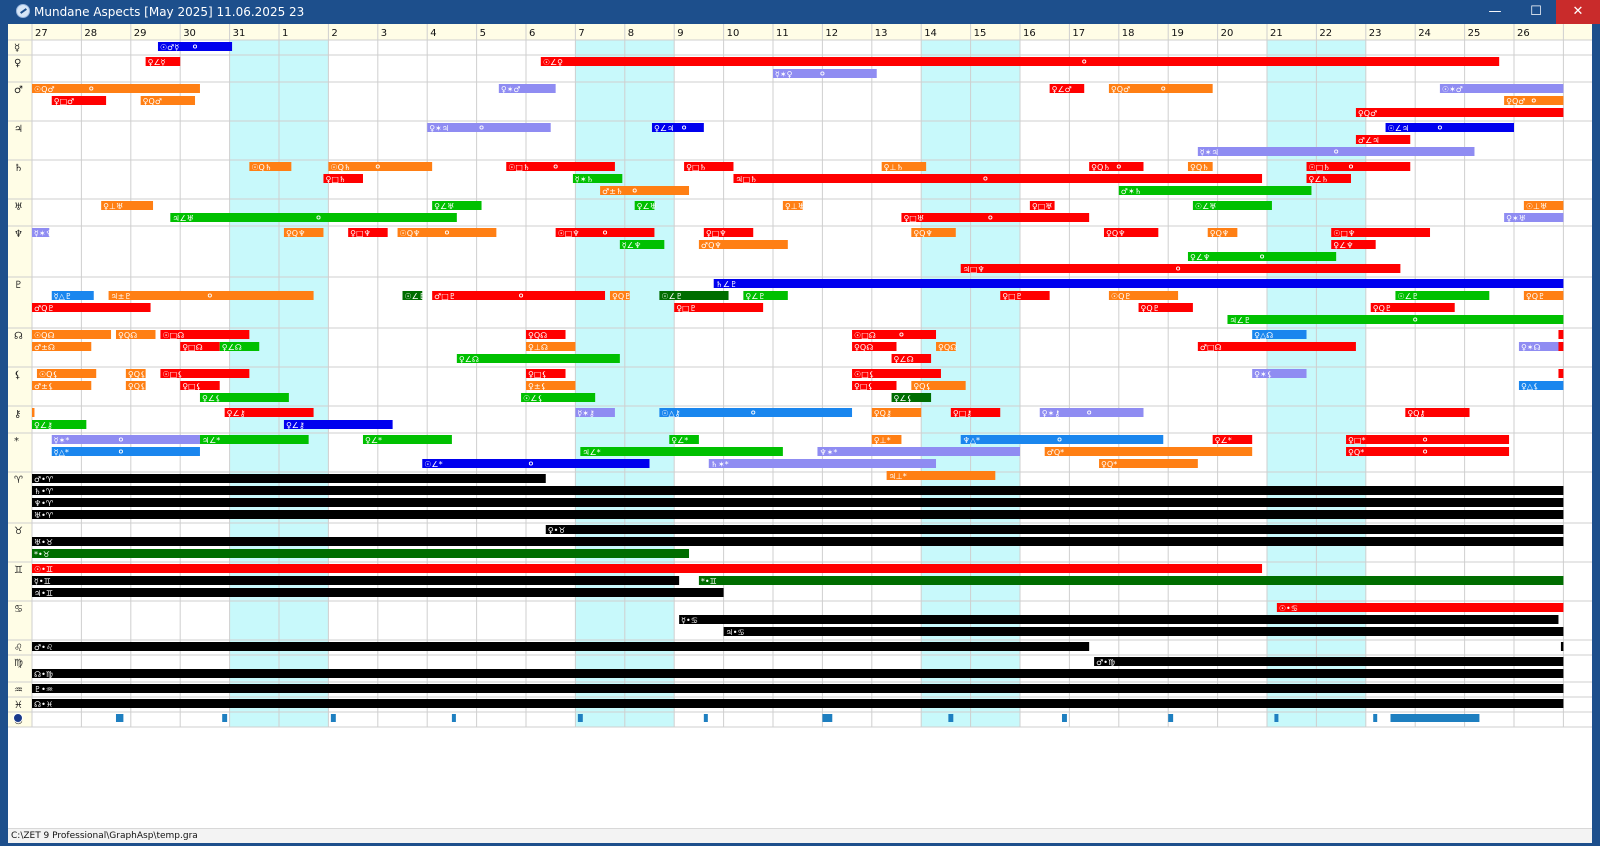 The width and height of the screenshot is (1600, 846). What do you see at coordinates (66, 374) in the screenshot?
I see `aspect-bar: ☉Q⚸` at bounding box center [66, 374].